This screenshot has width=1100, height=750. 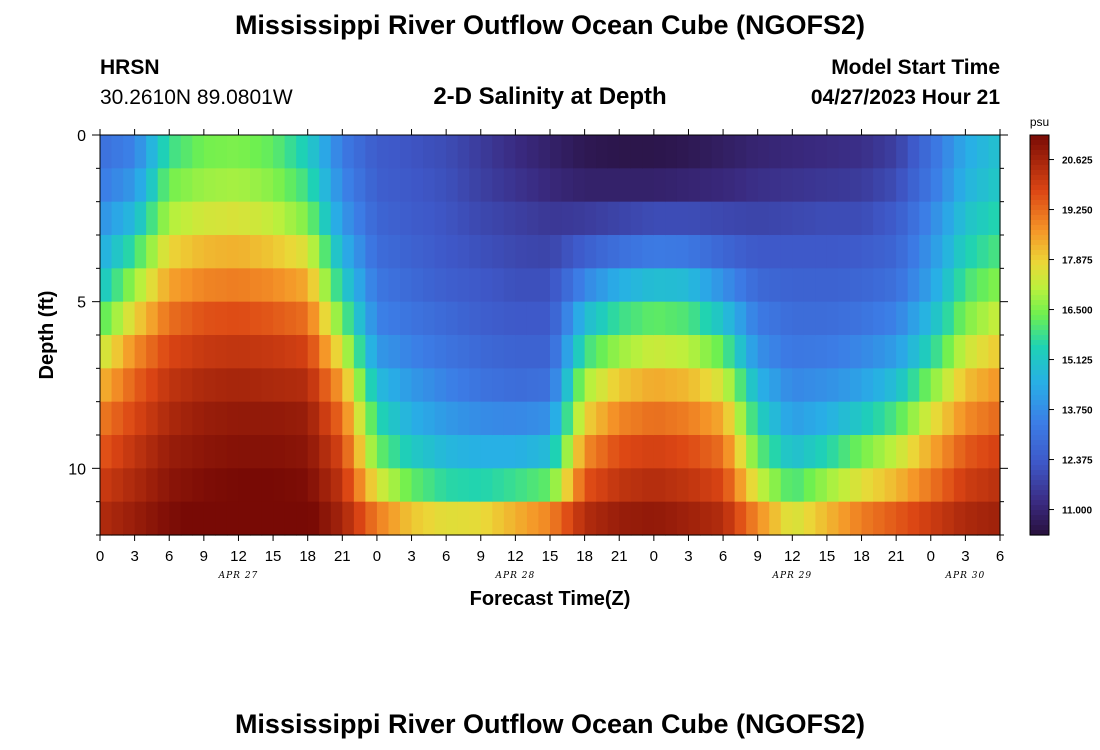 What do you see at coordinates (965, 576) in the screenshot?
I see `date-label: APR 30` at bounding box center [965, 576].